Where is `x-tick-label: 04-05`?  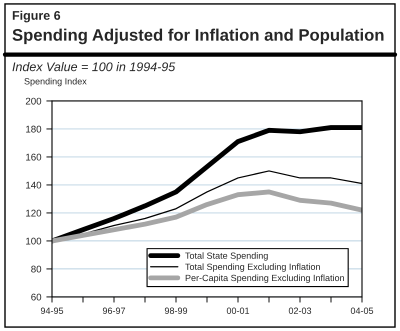 x-tick-label: 04-05 is located at coordinates (362, 311).